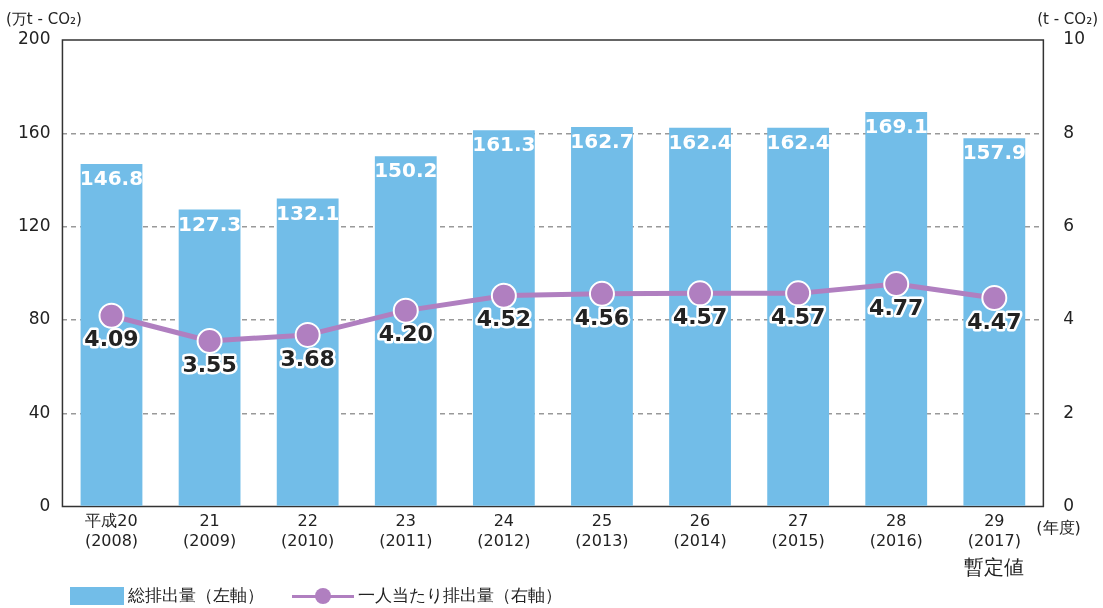 The width and height of the screenshot is (1103, 608). What do you see at coordinates (406, 530) in the screenshot?
I see `x-tick-label: 23 (2011)` at bounding box center [406, 530].